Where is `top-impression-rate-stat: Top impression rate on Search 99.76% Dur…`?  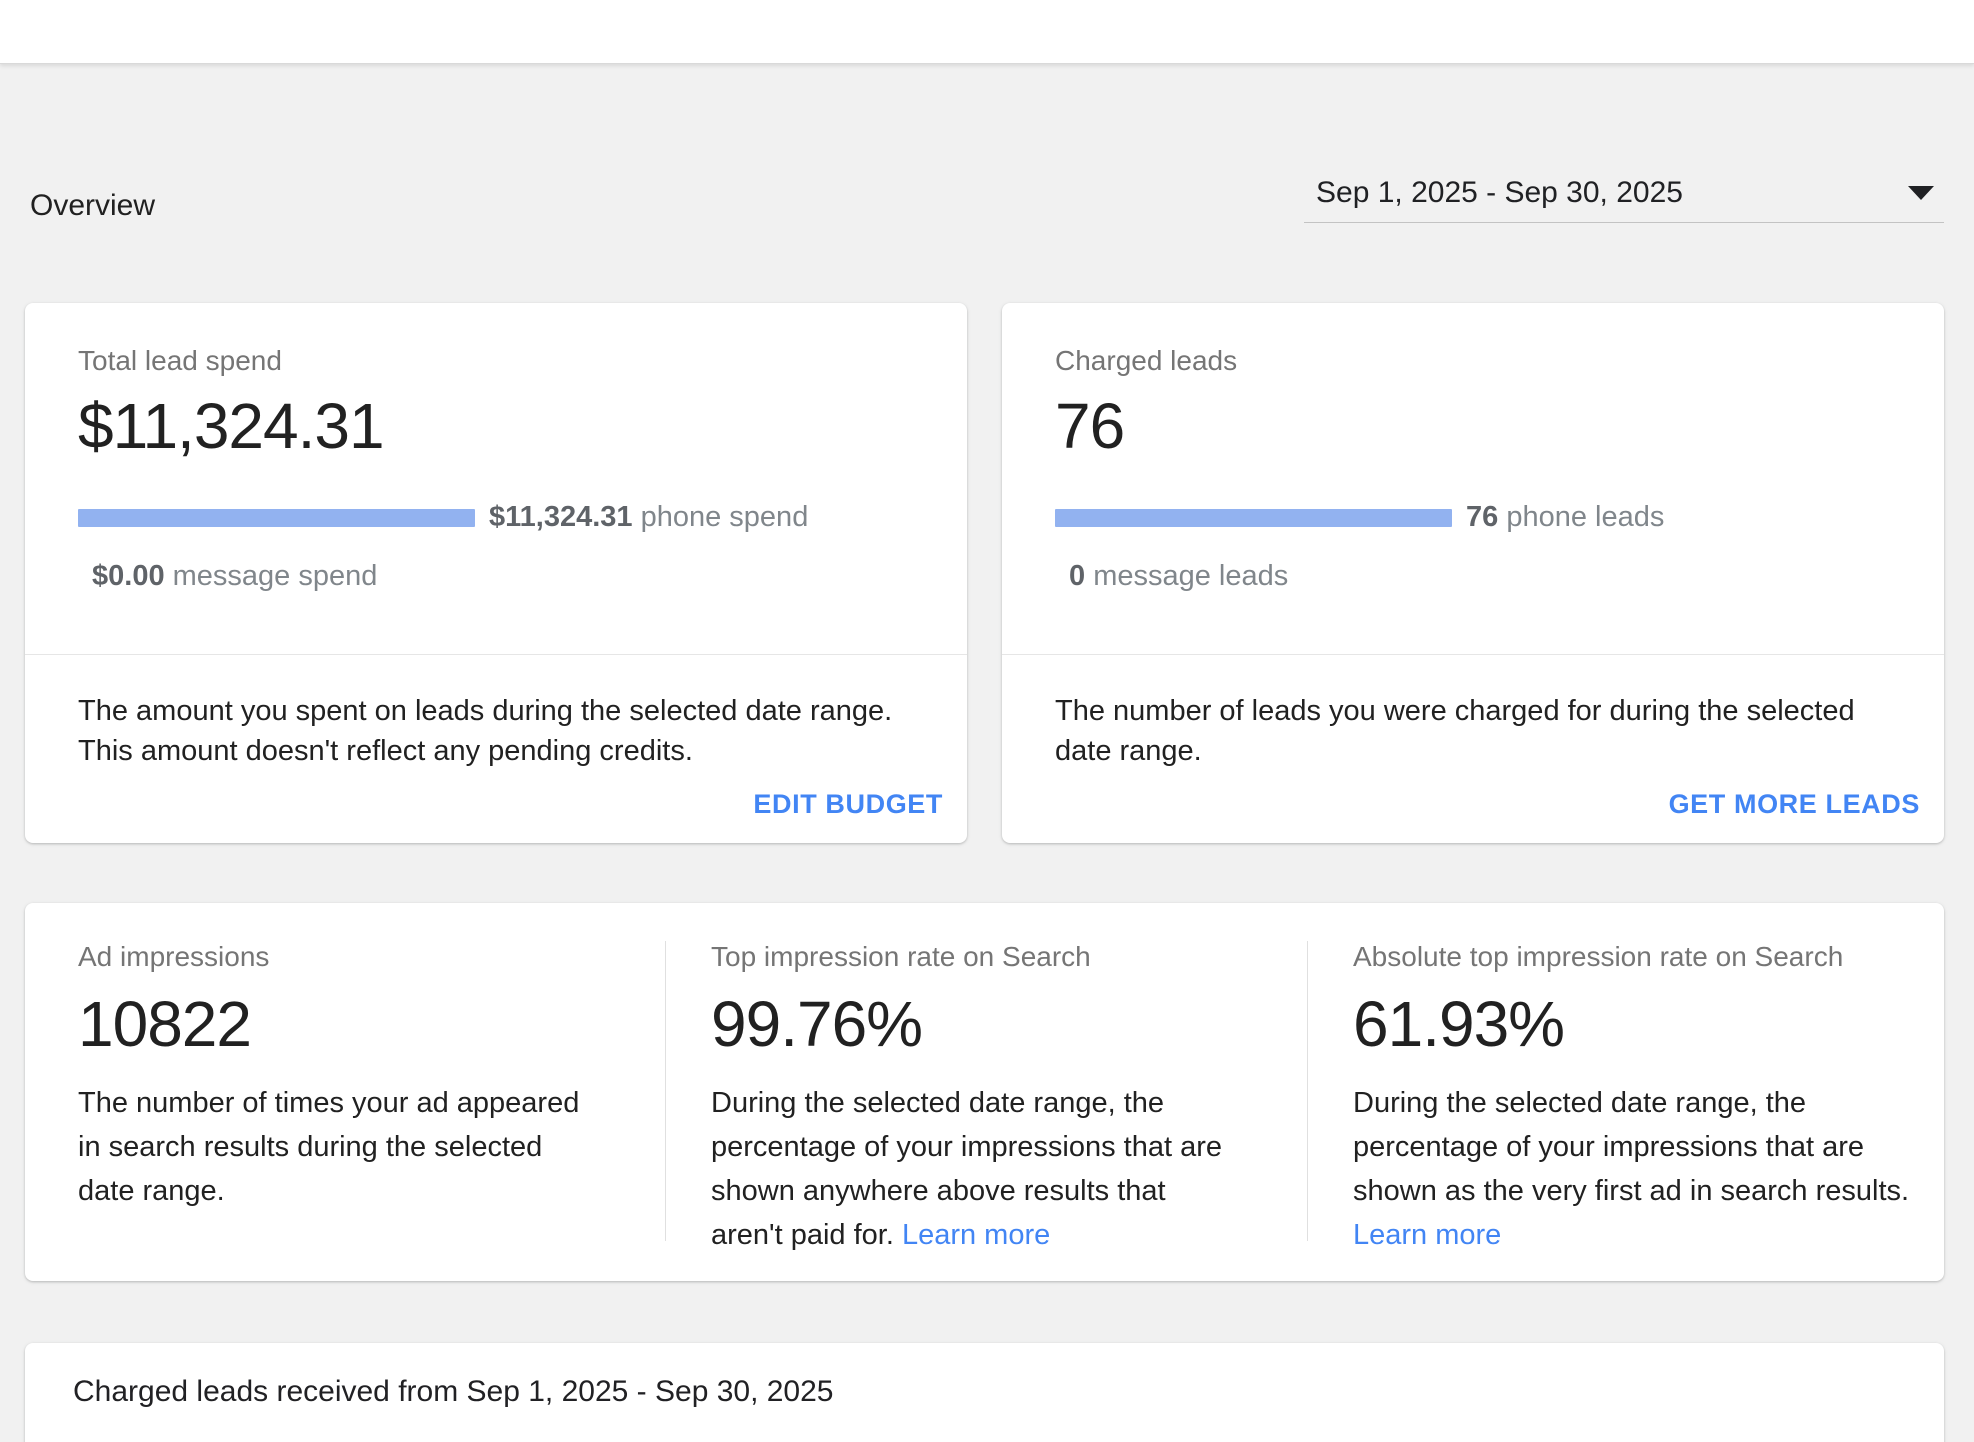 top-impression-rate-stat: Top impression rate on Search 99.76% Dur… is located at coordinates (986, 1092).